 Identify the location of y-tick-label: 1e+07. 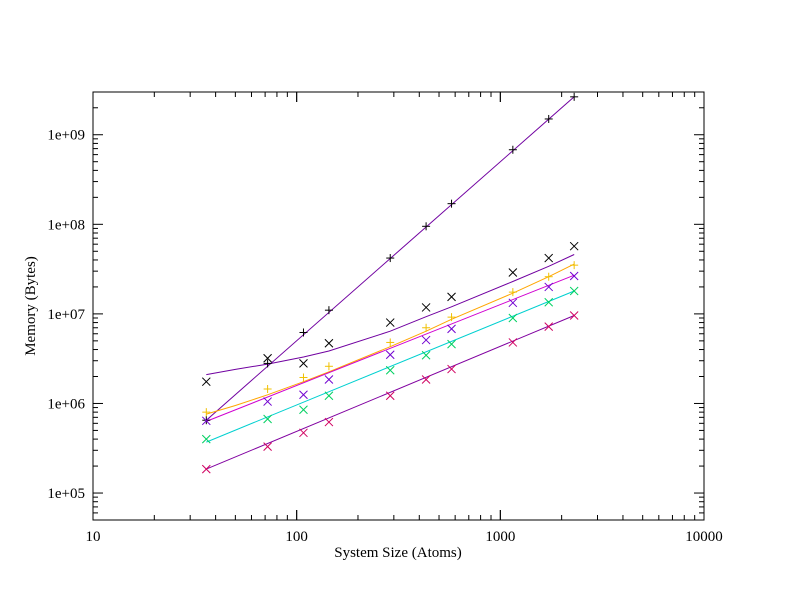
(66, 315).